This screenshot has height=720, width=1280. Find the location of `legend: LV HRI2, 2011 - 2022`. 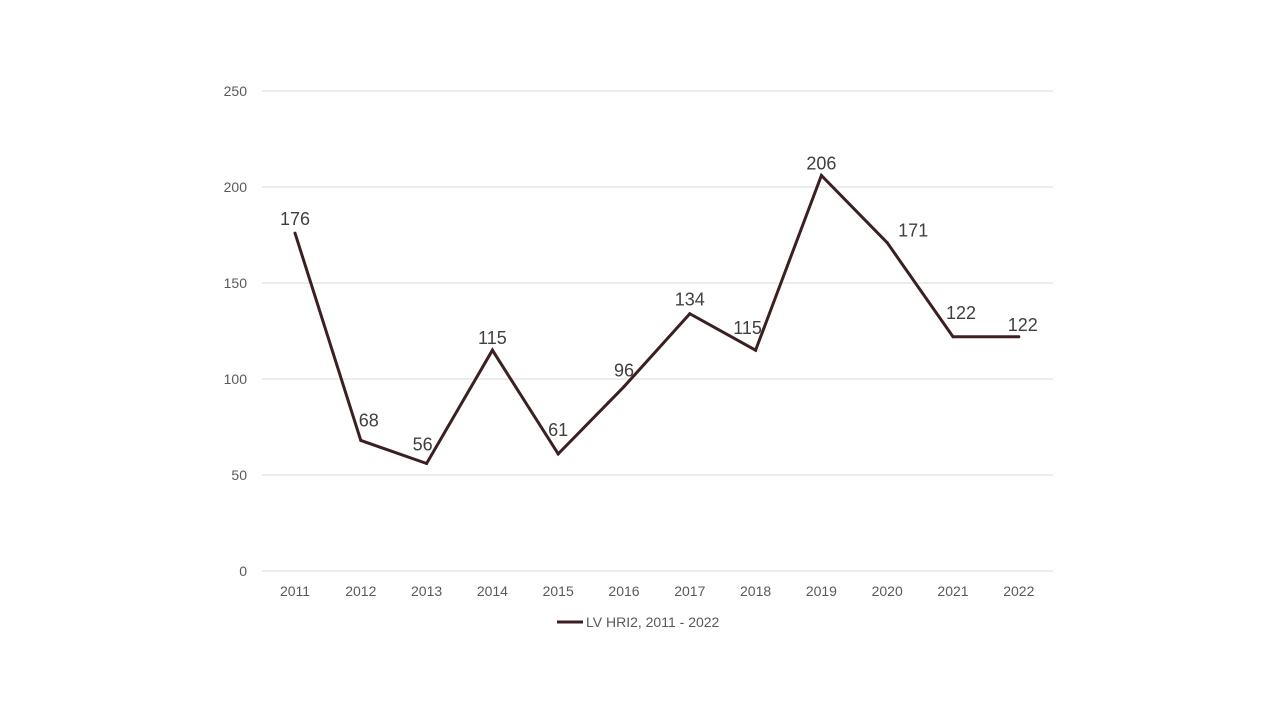

legend: LV HRI2, 2011 - 2022 is located at coordinates (638, 622).